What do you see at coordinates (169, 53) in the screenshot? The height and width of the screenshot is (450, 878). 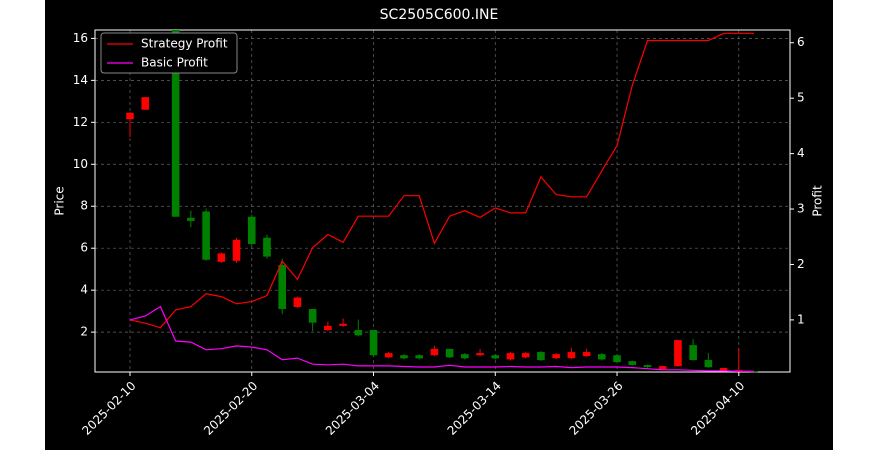 I see `legend-box` at bounding box center [169, 53].